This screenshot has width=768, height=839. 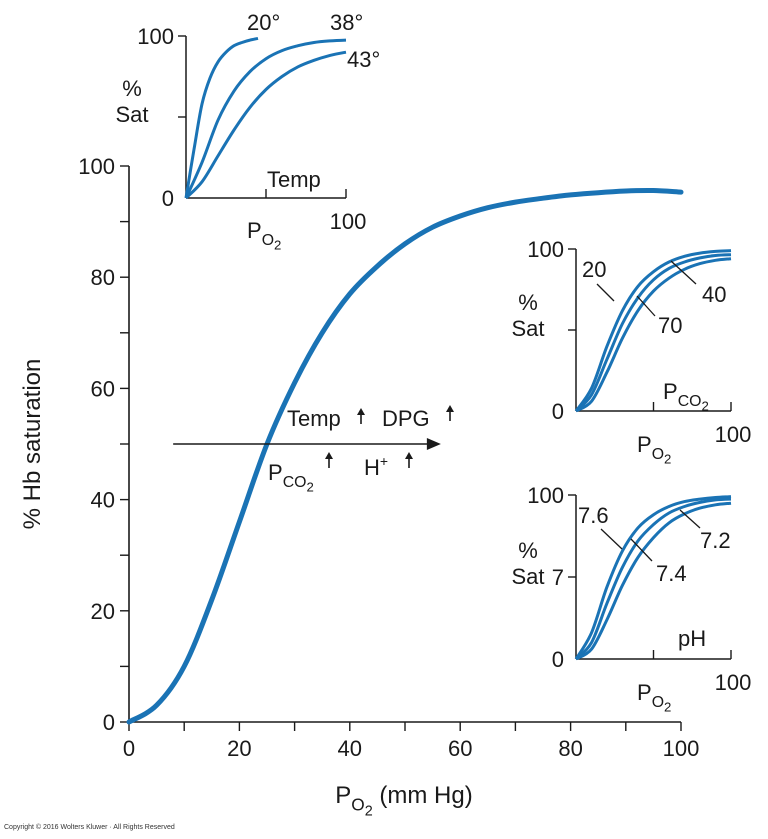 What do you see at coordinates (558, 411) in the screenshot?
I see `inset-pco2-y-tick-zero-label: 0` at bounding box center [558, 411].